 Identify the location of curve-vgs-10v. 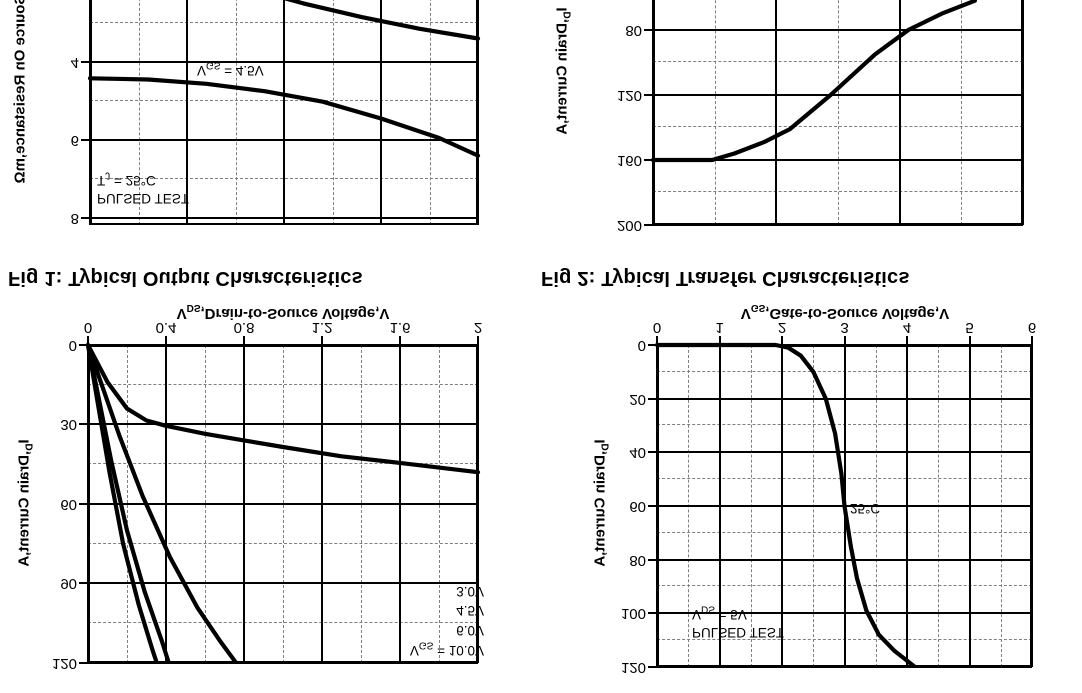
(369, 20).